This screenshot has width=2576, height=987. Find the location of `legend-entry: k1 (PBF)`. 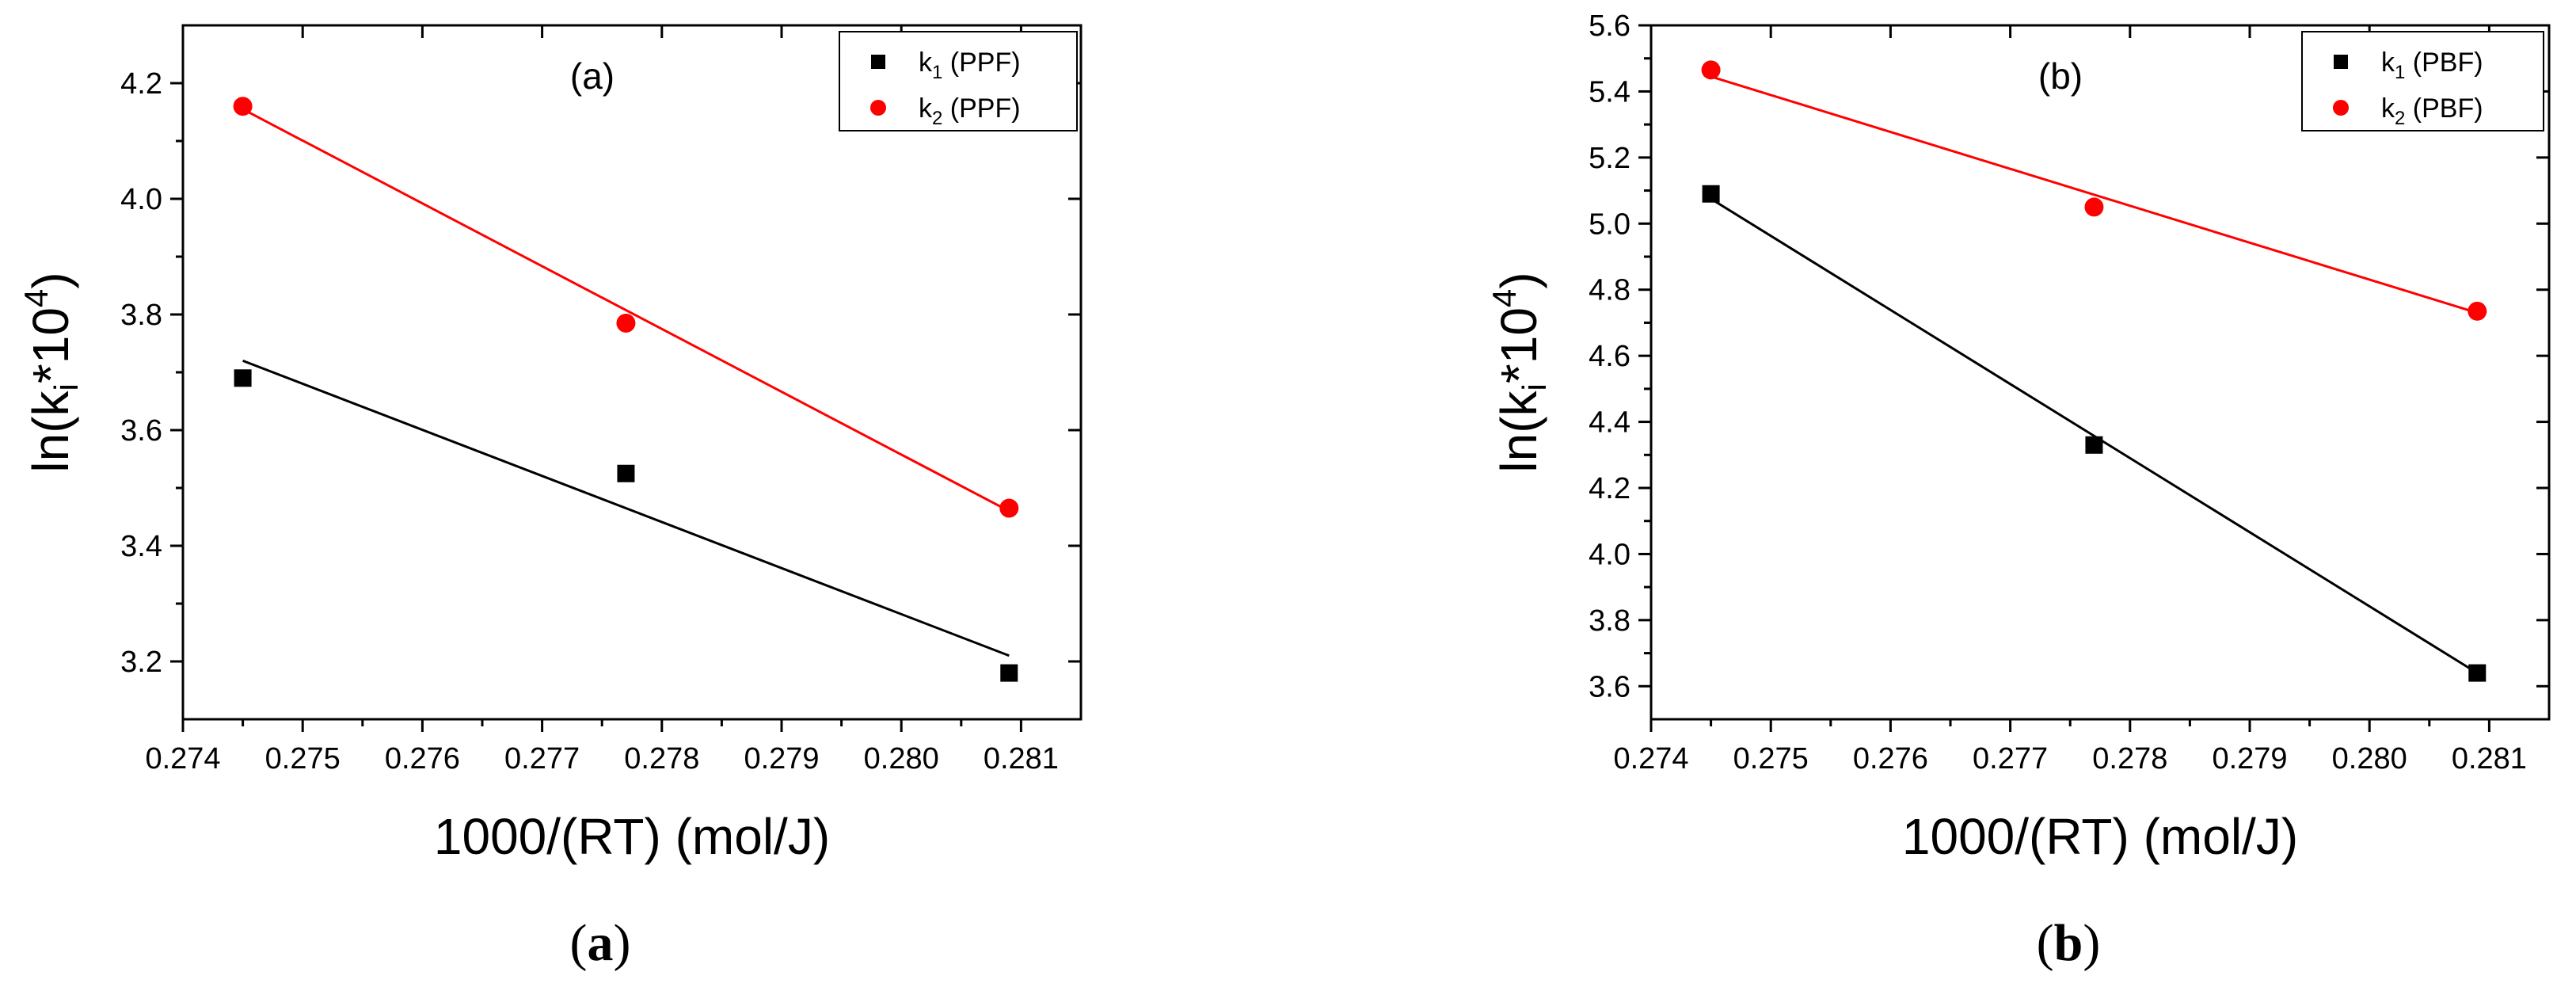

legend-entry: k1 (PBF) is located at coordinates (2432, 66).